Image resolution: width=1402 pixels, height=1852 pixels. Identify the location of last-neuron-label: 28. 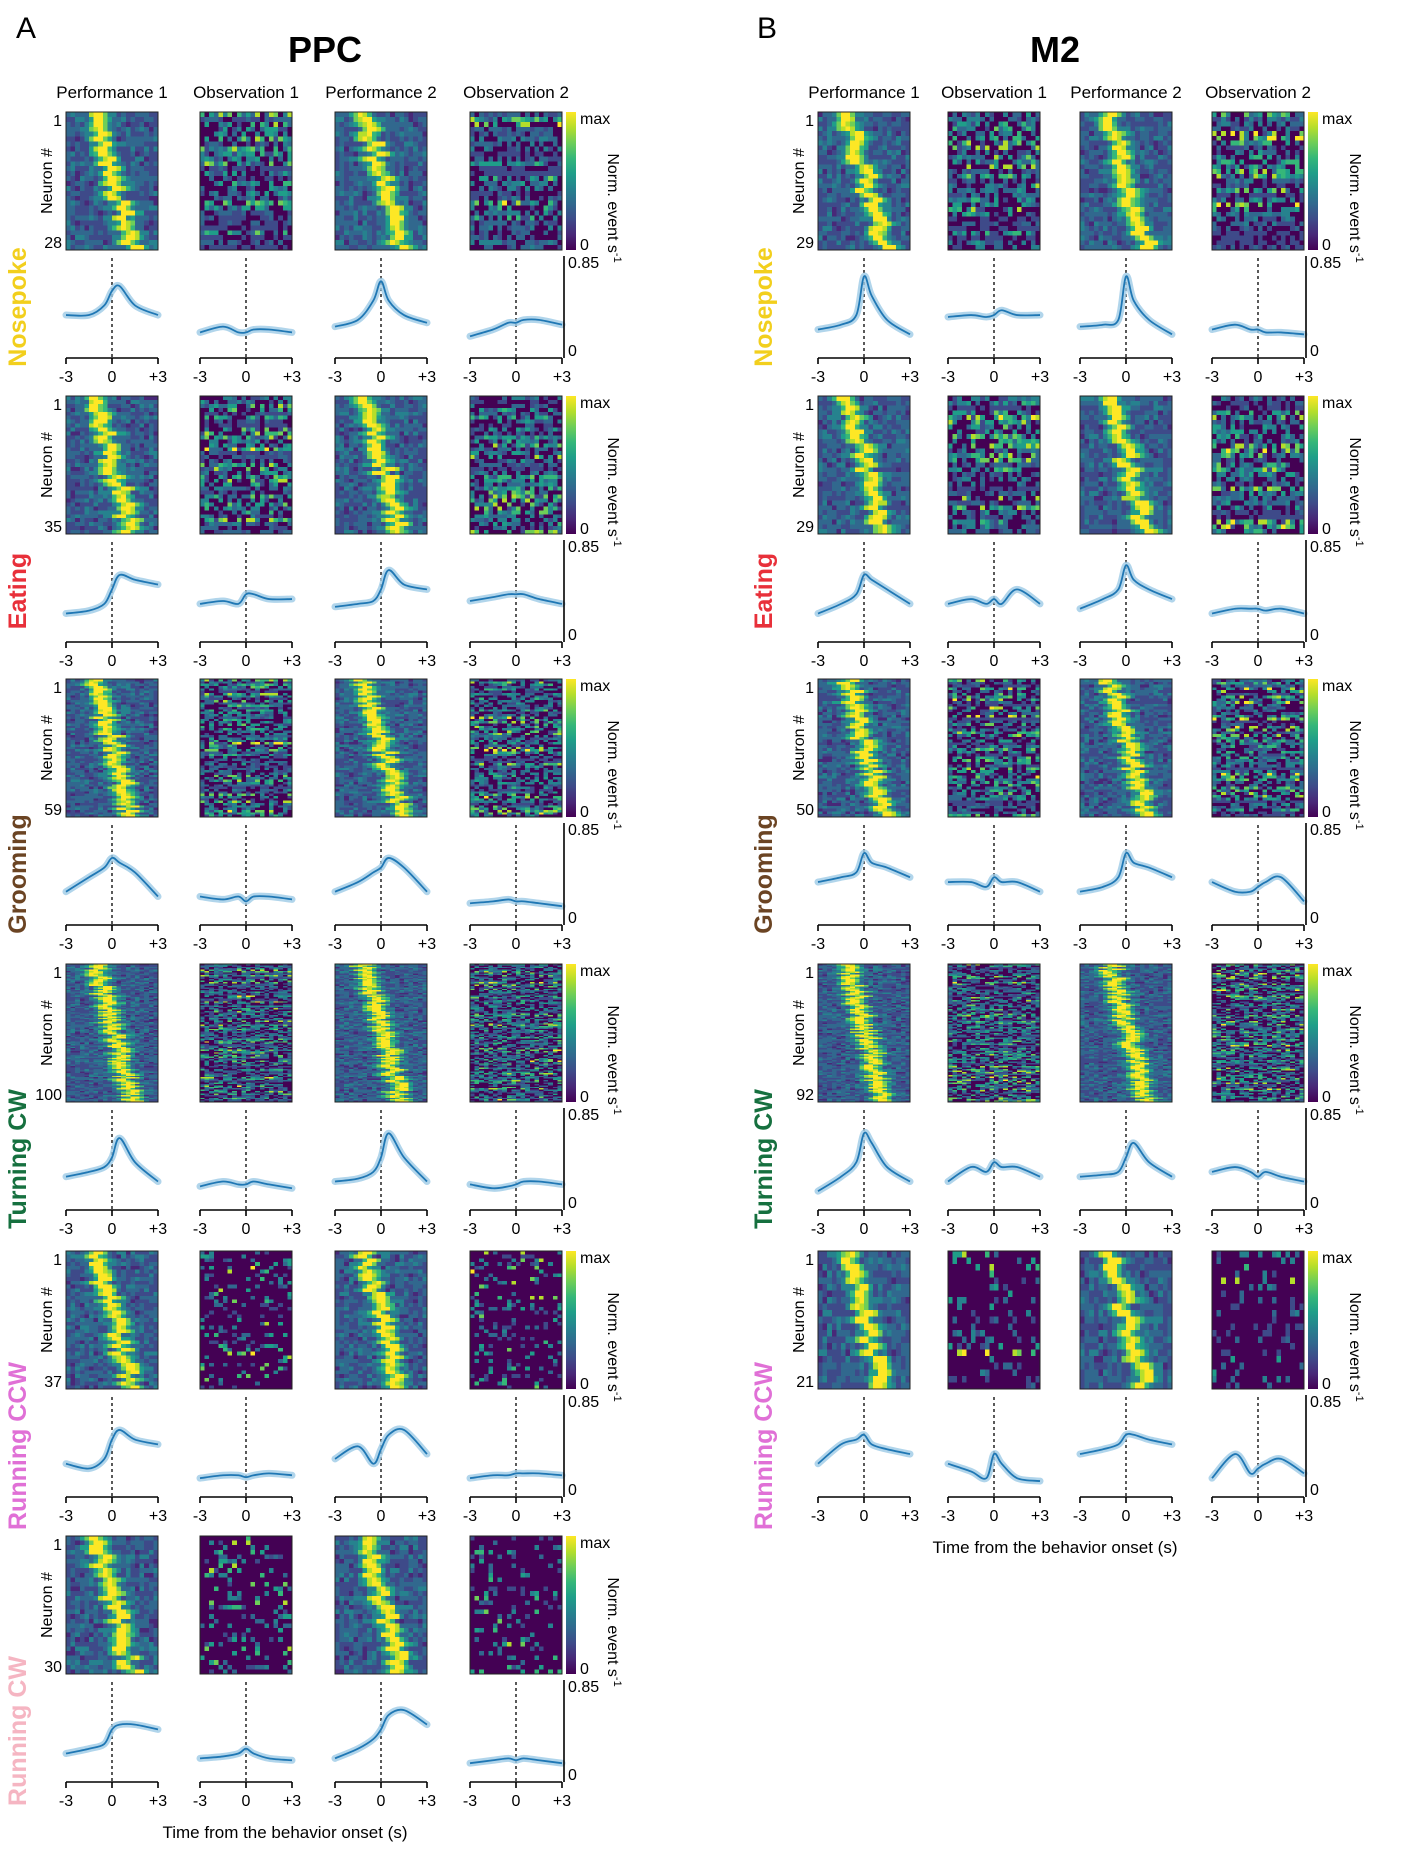
(53, 243).